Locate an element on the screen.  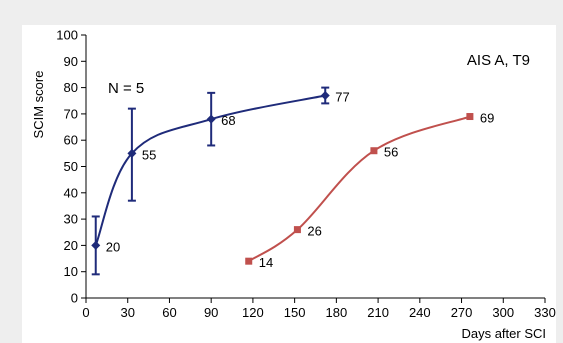
x-tick-label: 120 is located at coordinates (253, 312).